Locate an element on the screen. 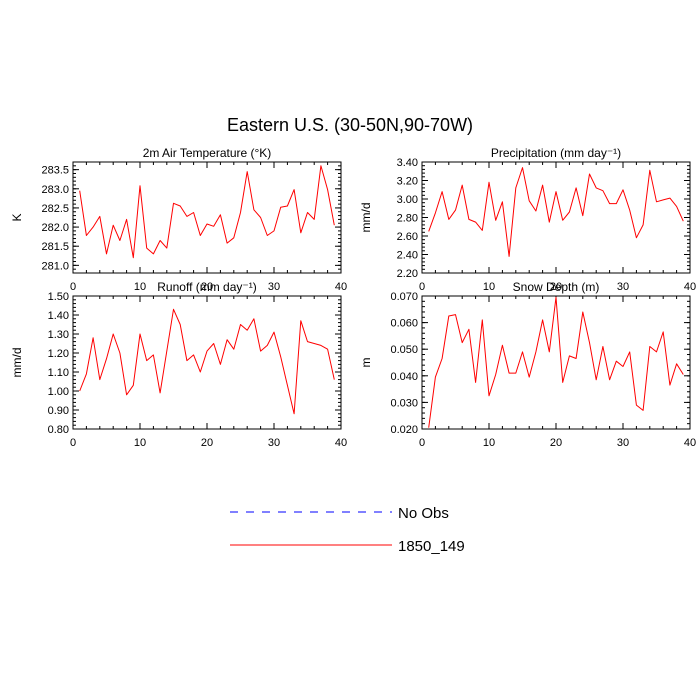 Image resolution: width=700 pixels, height=700 pixels. panel-title: Precipitation (mm day⁻¹) is located at coordinates (556, 153).